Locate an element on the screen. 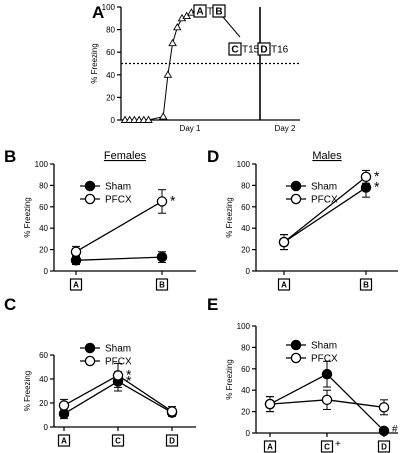 This screenshot has height=453, width=412. connector-line is located at coordinates (231, 27).